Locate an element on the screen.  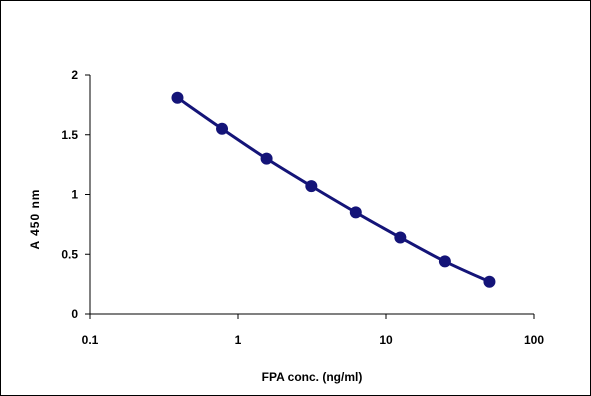
x-axis-label: FPA conc. (ng/ml) is located at coordinates (312, 377).